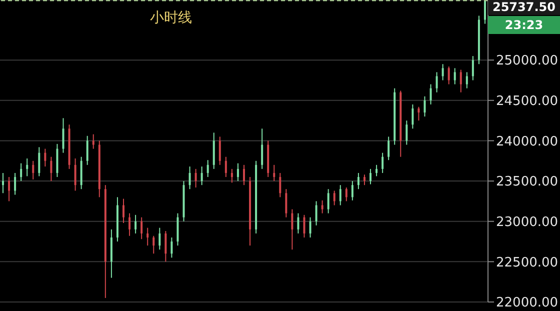  What do you see at coordinates (527, 222) in the screenshot?
I see `y-tick-label: 23000.00` at bounding box center [527, 222].